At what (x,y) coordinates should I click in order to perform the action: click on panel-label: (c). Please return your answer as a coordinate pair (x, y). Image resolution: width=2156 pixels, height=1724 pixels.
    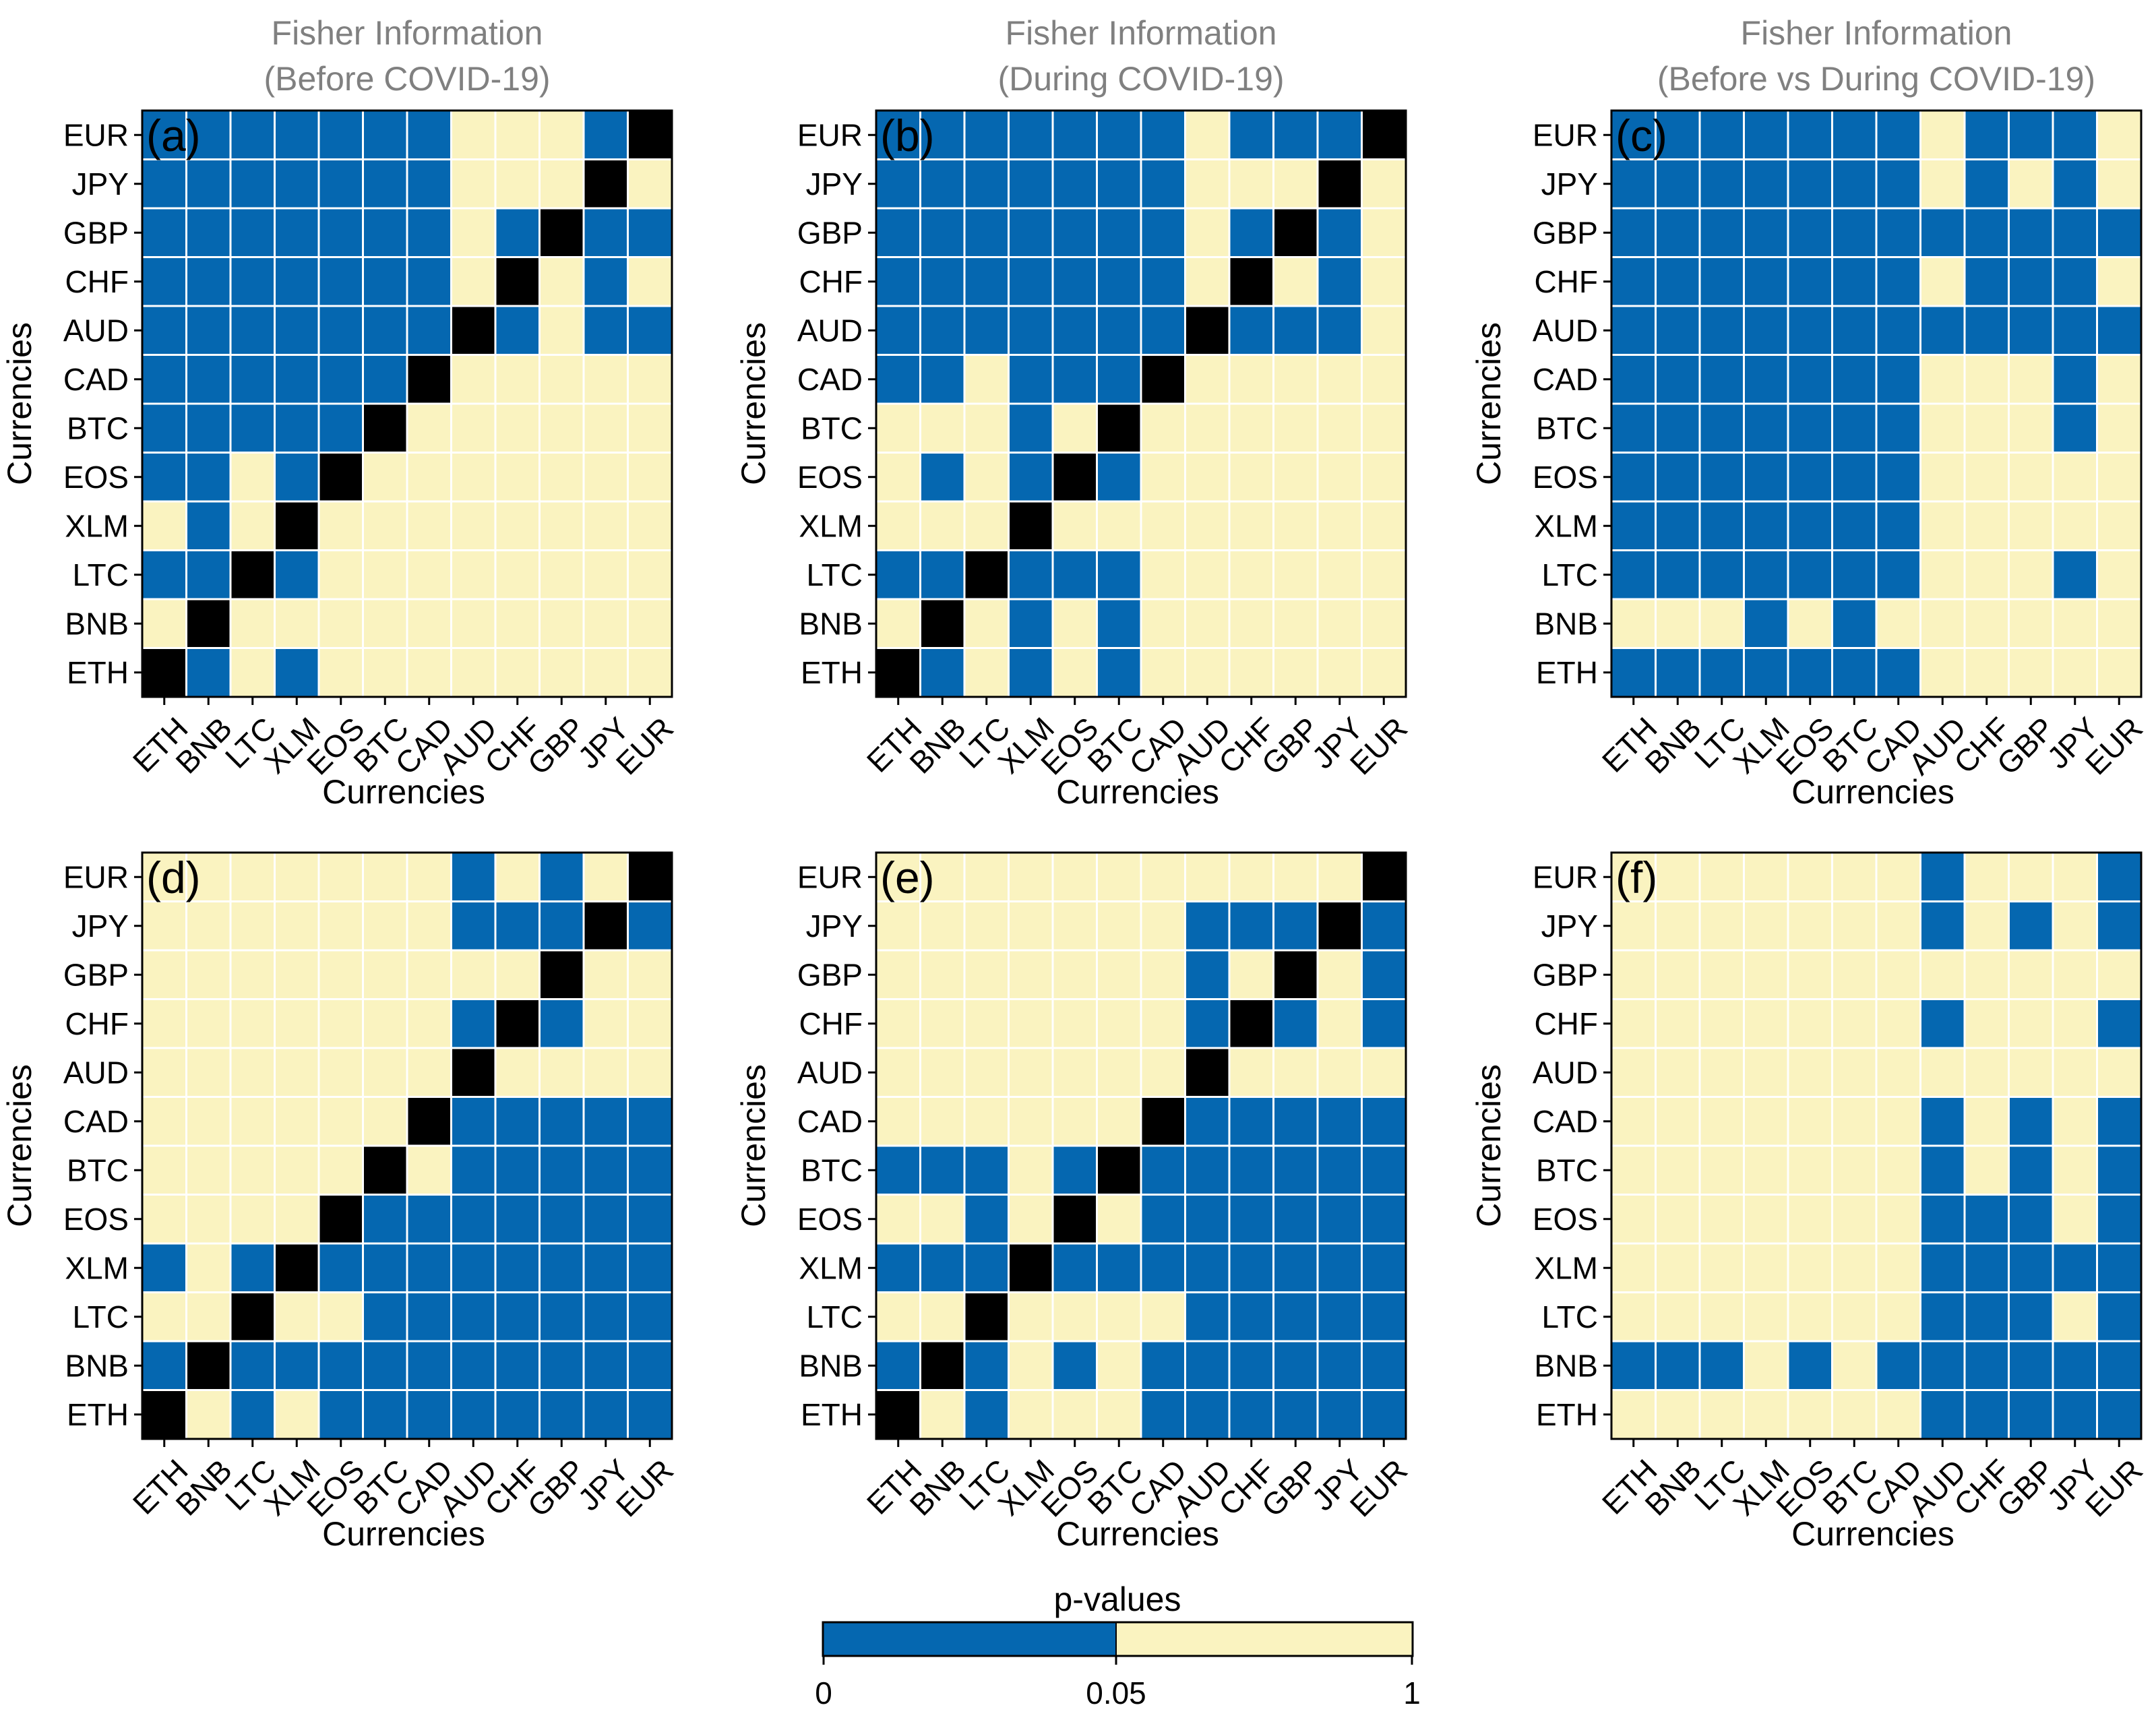
    Looking at the image, I should click on (1641, 136).